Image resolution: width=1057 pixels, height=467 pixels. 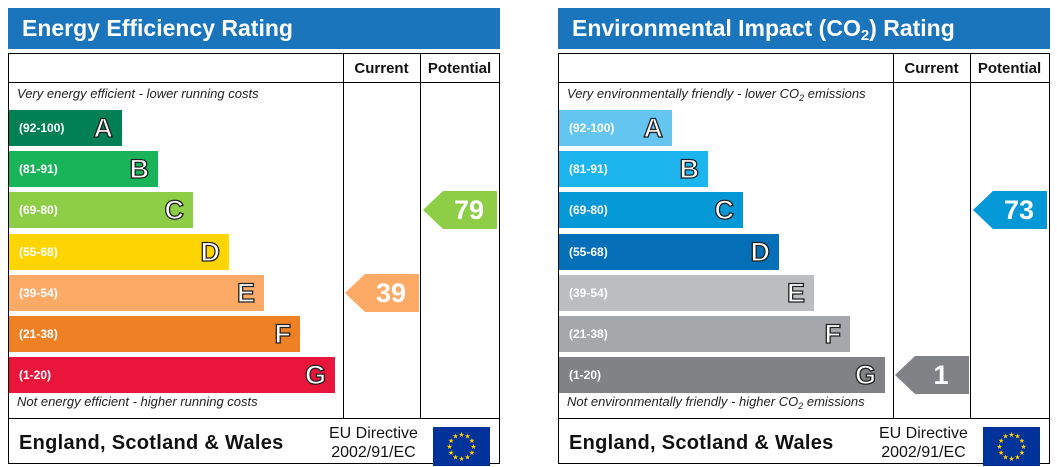 What do you see at coordinates (459, 68) in the screenshot?
I see `column-header-potential: Potential` at bounding box center [459, 68].